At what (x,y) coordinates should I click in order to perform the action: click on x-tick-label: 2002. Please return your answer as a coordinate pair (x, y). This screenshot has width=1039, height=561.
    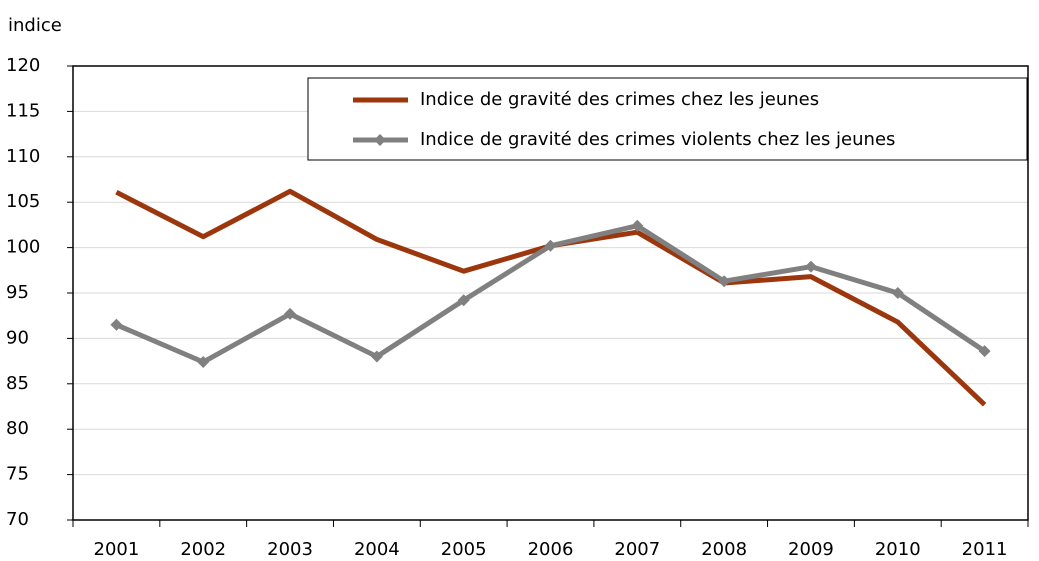
    Looking at the image, I should click on (203, 548).